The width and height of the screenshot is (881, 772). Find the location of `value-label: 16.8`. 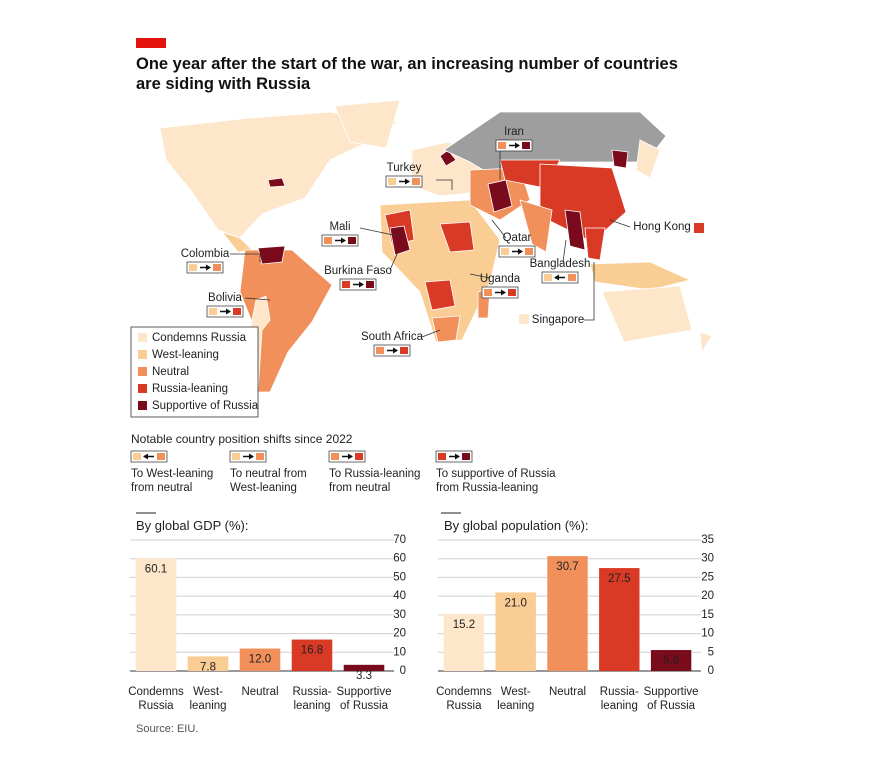

value-label: 16.8 is located at coordinates (312, 651).